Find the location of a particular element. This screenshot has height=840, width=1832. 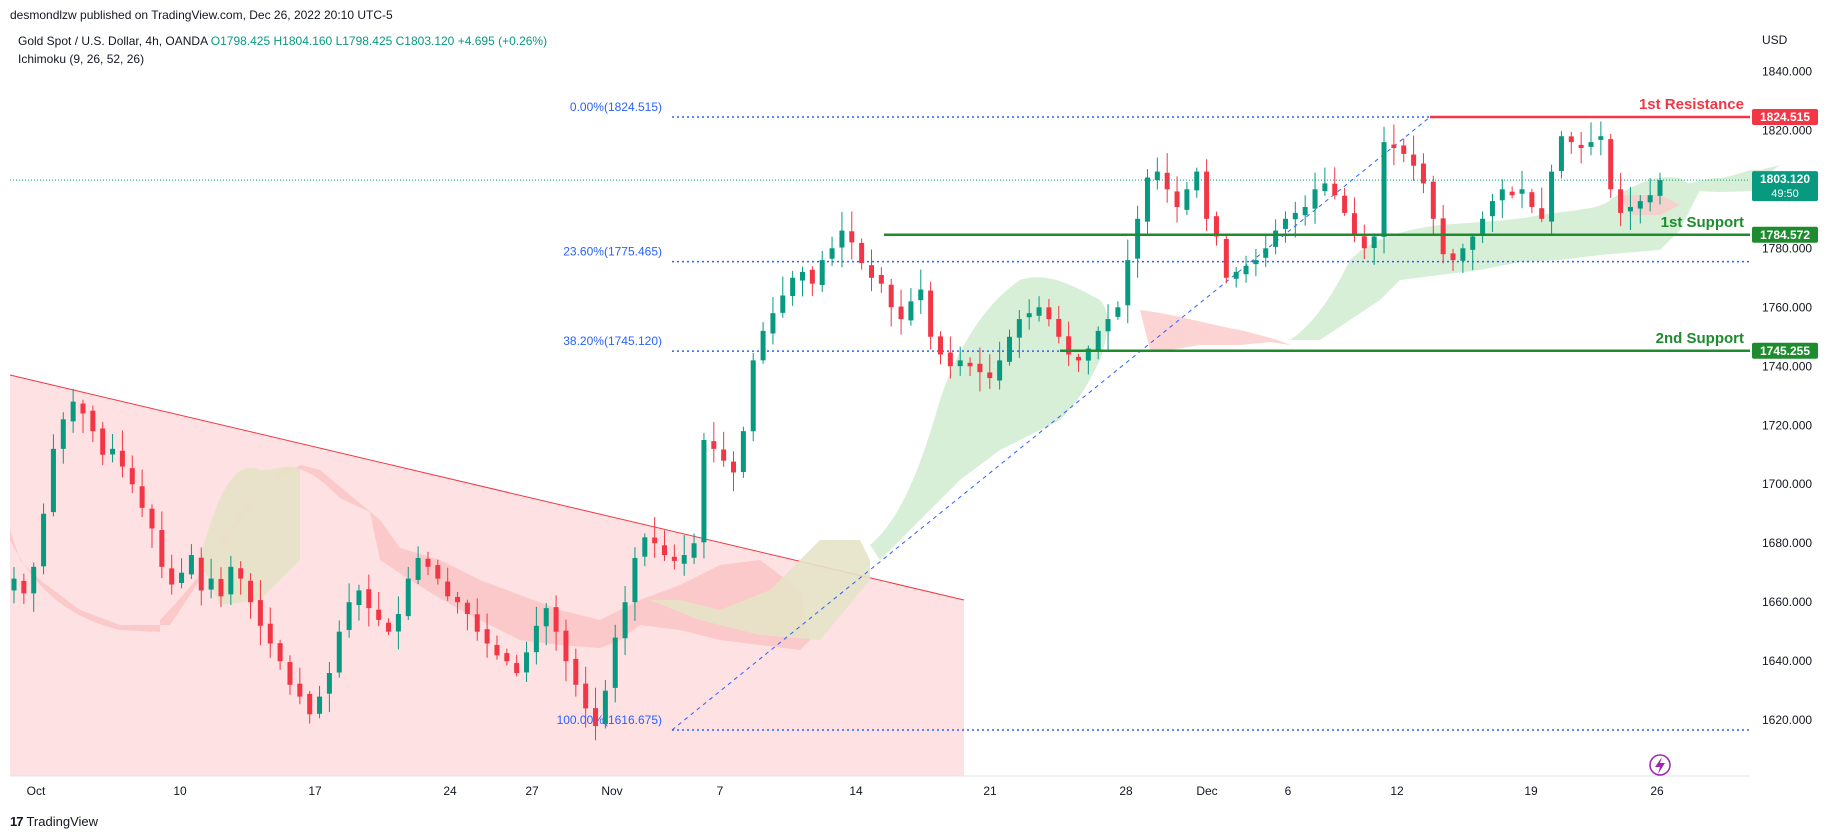

ohlc-open: O1798.425 is located at coordinates (240, 41).